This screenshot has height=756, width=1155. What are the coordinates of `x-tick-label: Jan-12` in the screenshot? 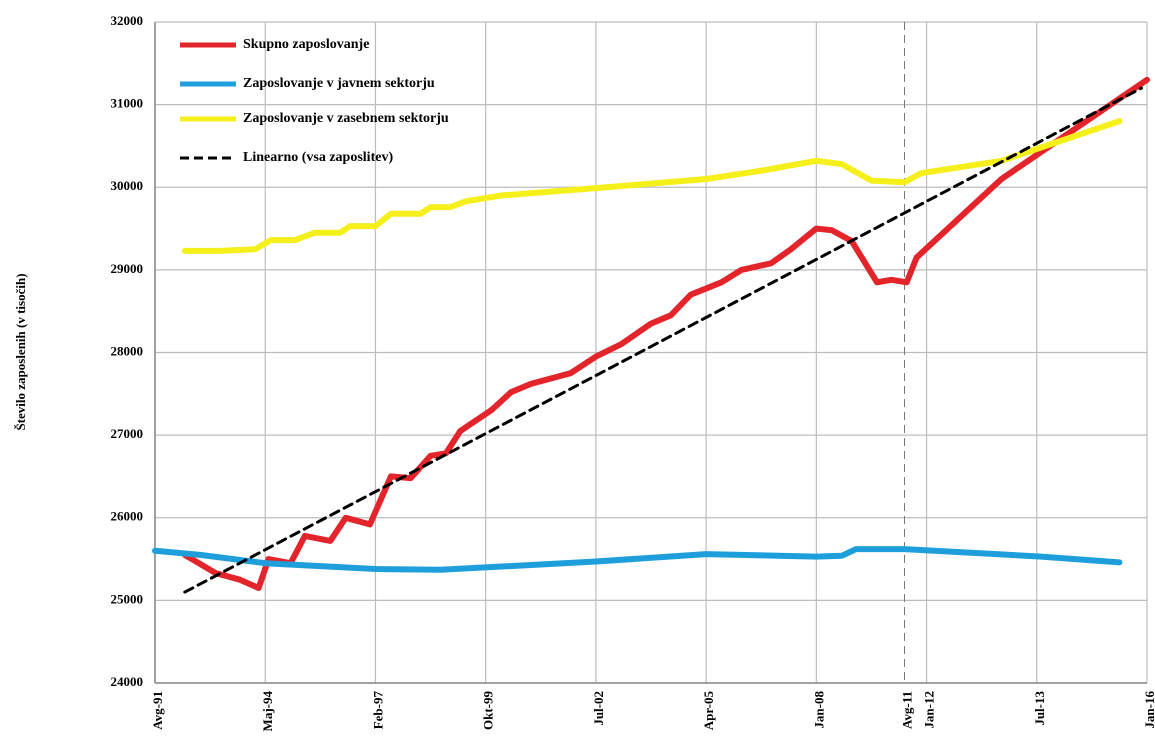 It's located at (929, 710).